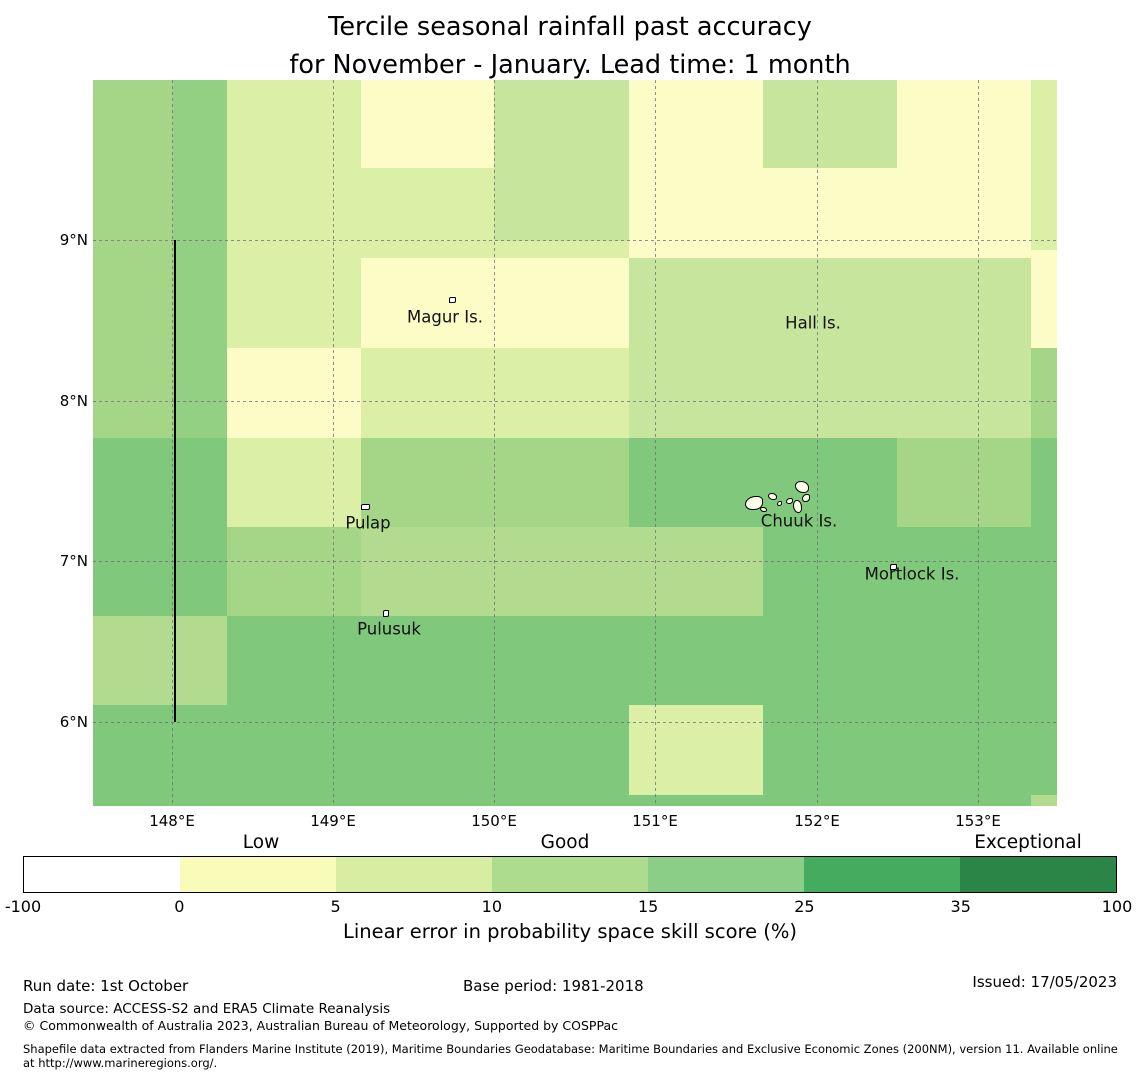  Describe the element at coordinates (655, 821) in the screenshot. I see `x-tick-label: 151°E` at that location.